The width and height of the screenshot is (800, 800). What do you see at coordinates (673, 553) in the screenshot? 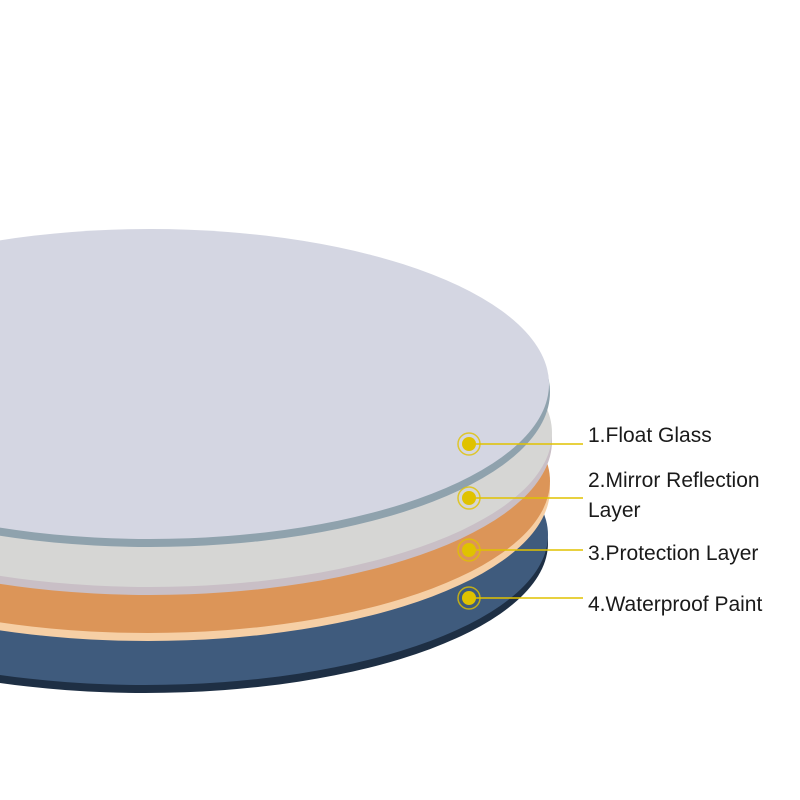
I see `label-protection-layer: 3.Protection Layer` at bounding box center [673, 553].